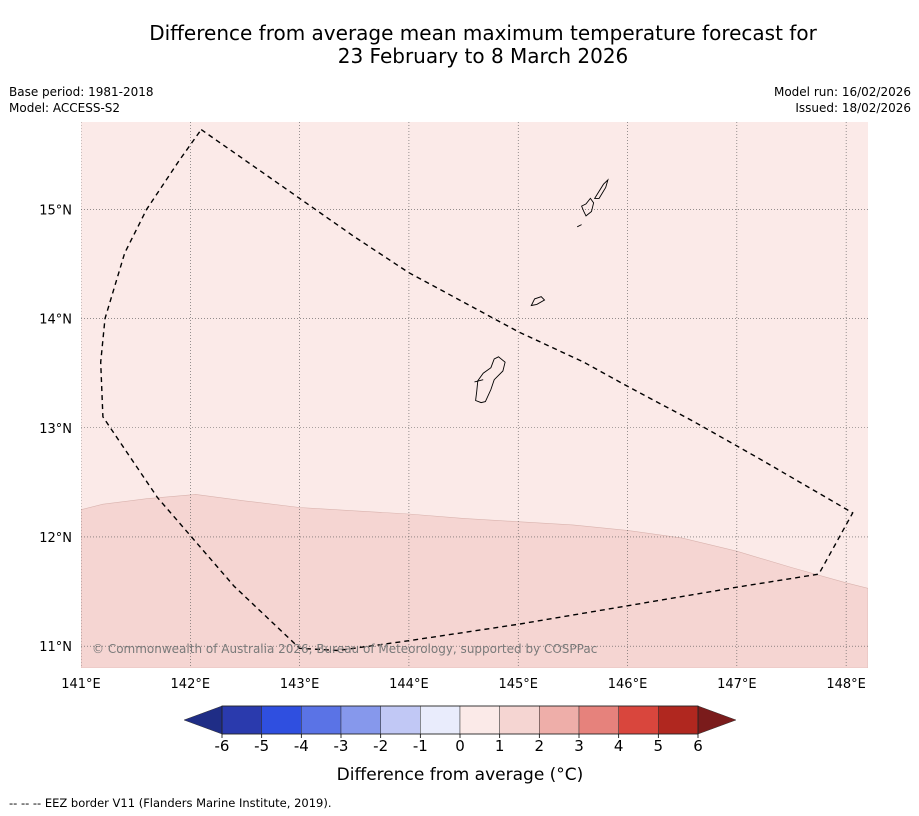  I want to click on colorbar-title: Difference from average (°C), so click(460, 775).